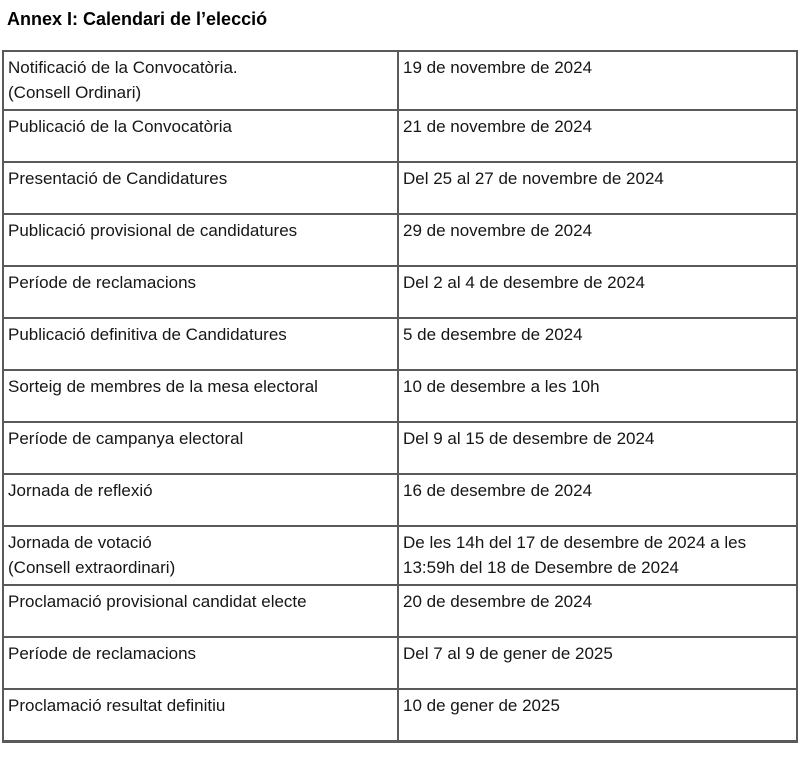 The image size is (800, 760). Describe the element at coordinates (596, 188) in the screenshot. I see `date-cell: Del 25 al 27 de novembre de 2024` at that location.